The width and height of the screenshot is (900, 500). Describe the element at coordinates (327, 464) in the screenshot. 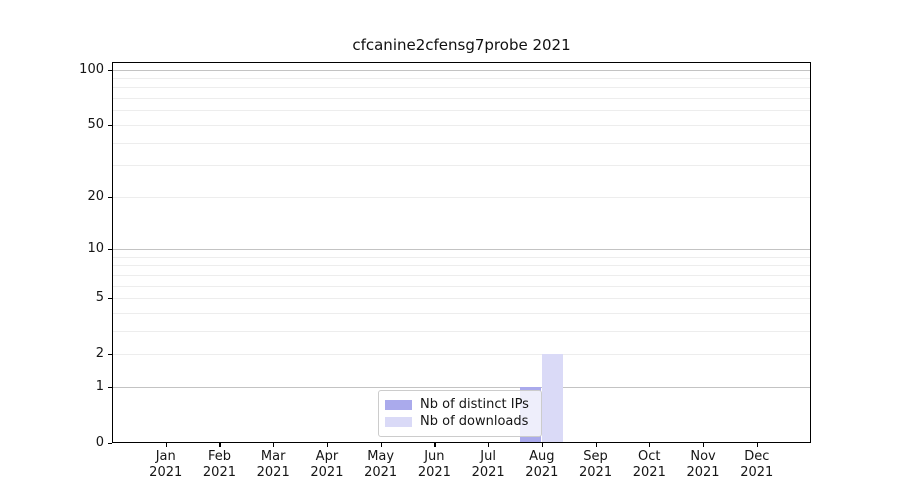

I see `x-tick-label: Apr 2021` at that location.